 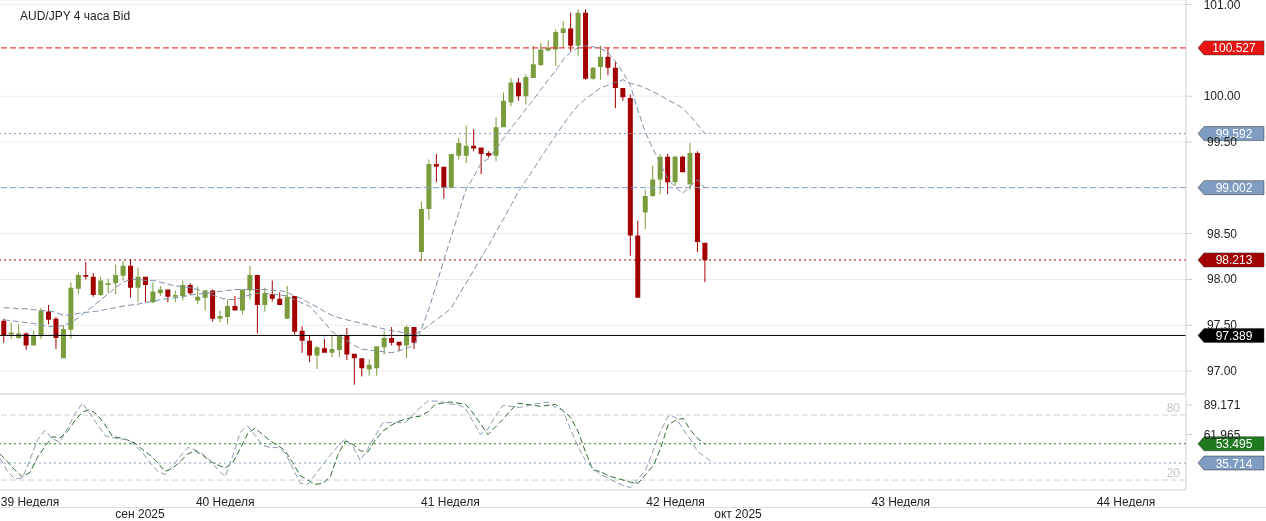 I want to click on ref-line-label: 99.002, so click(x=1234, y=188).